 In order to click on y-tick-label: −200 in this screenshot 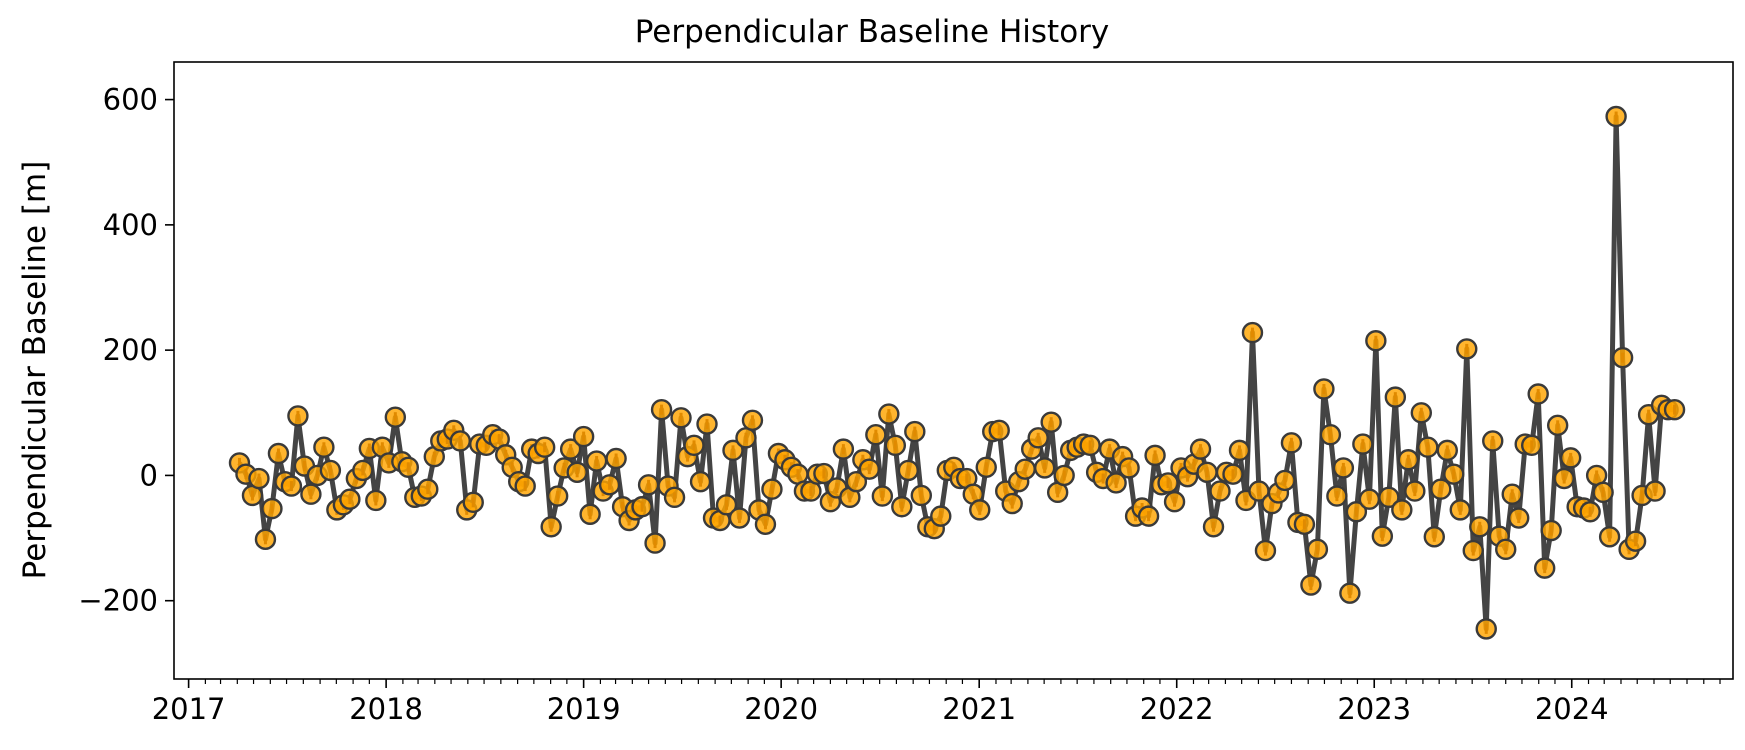, I will do `click(118, 601)`.